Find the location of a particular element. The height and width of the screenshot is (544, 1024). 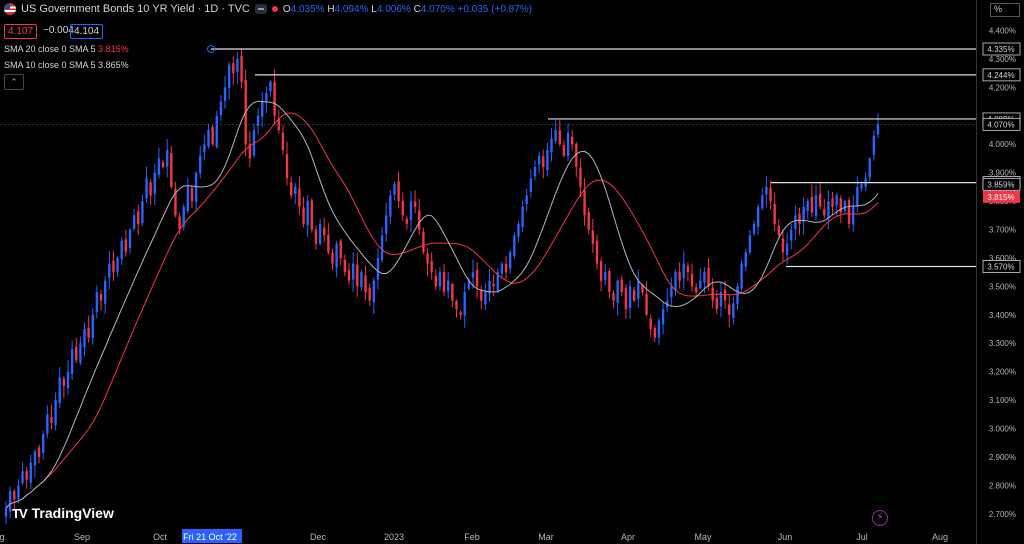

ask-price-box: 4.104 is located at coordinates (87, 31).